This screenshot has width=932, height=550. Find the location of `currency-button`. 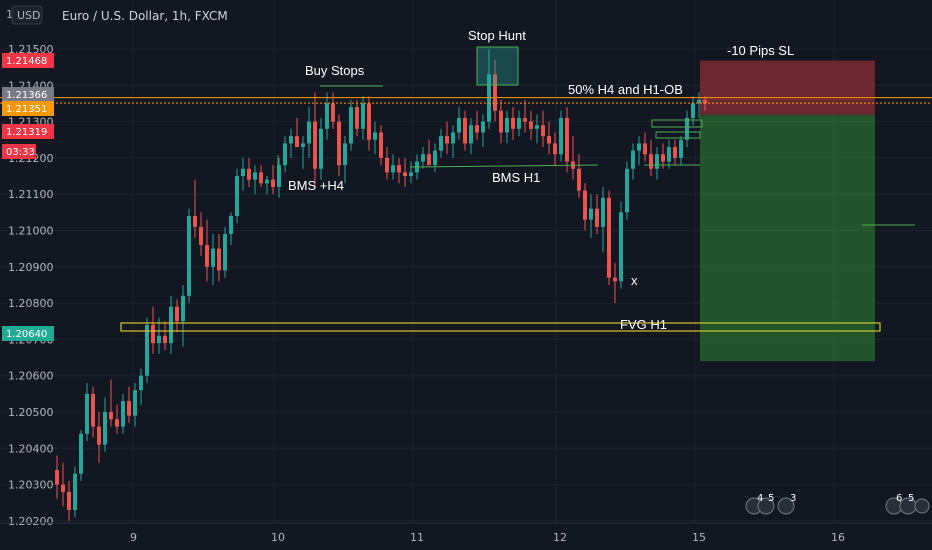

currency-button is located at coordinates (27, 15).